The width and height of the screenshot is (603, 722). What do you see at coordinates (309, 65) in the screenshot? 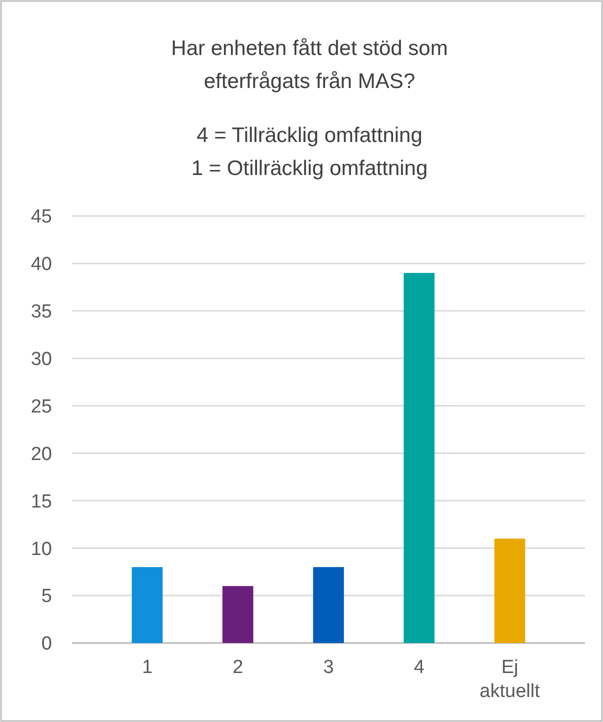
I see `chart-title: Har enheten fått det stöd som efterfrågats från MAS?` at bounding box center [309, 65].